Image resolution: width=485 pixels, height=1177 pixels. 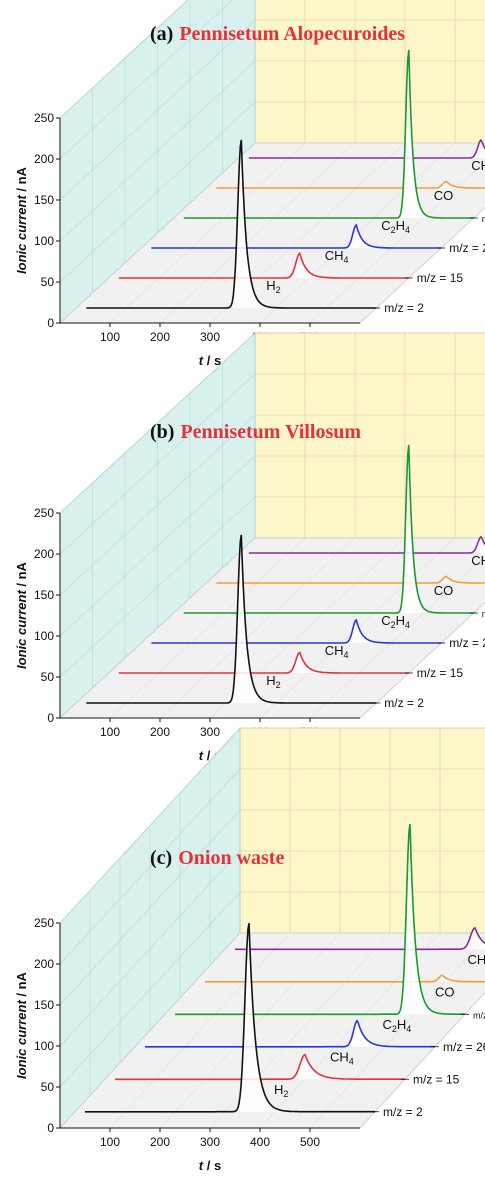 What do you see at coordinates (162, 432) in the screenshot?
I see `panel-label: (b)` at bounding box center [162, 432].